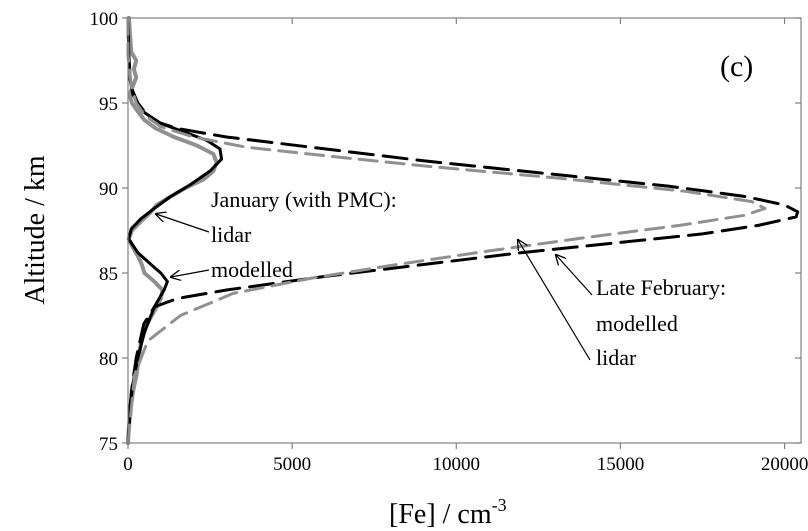  Describe the element at coordinates (621, 464) in the screenshot. I see `x-tick-label: 15000` at that location.